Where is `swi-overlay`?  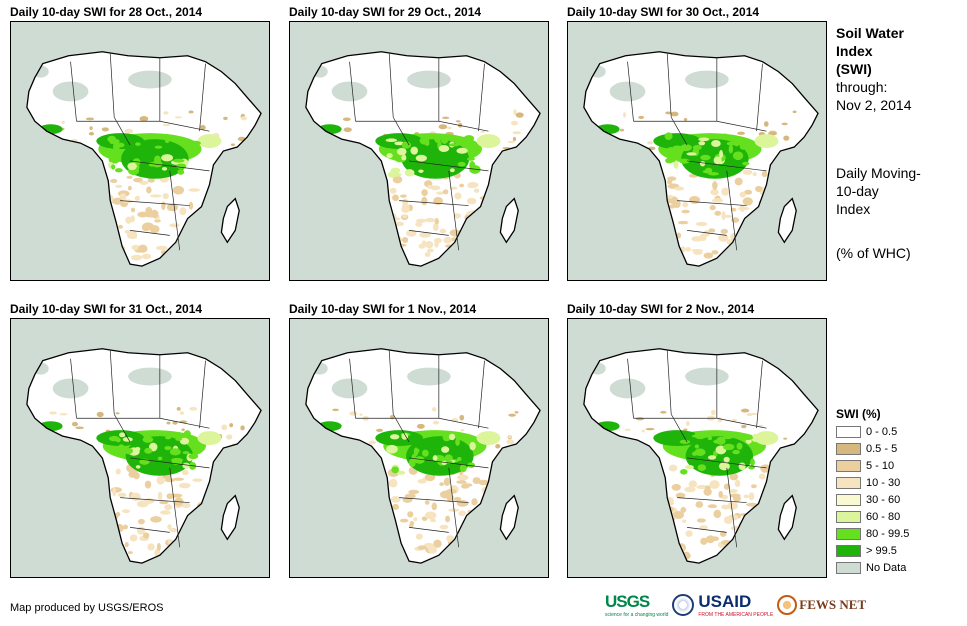 swi-overlay is located at coordinates (693, 163).